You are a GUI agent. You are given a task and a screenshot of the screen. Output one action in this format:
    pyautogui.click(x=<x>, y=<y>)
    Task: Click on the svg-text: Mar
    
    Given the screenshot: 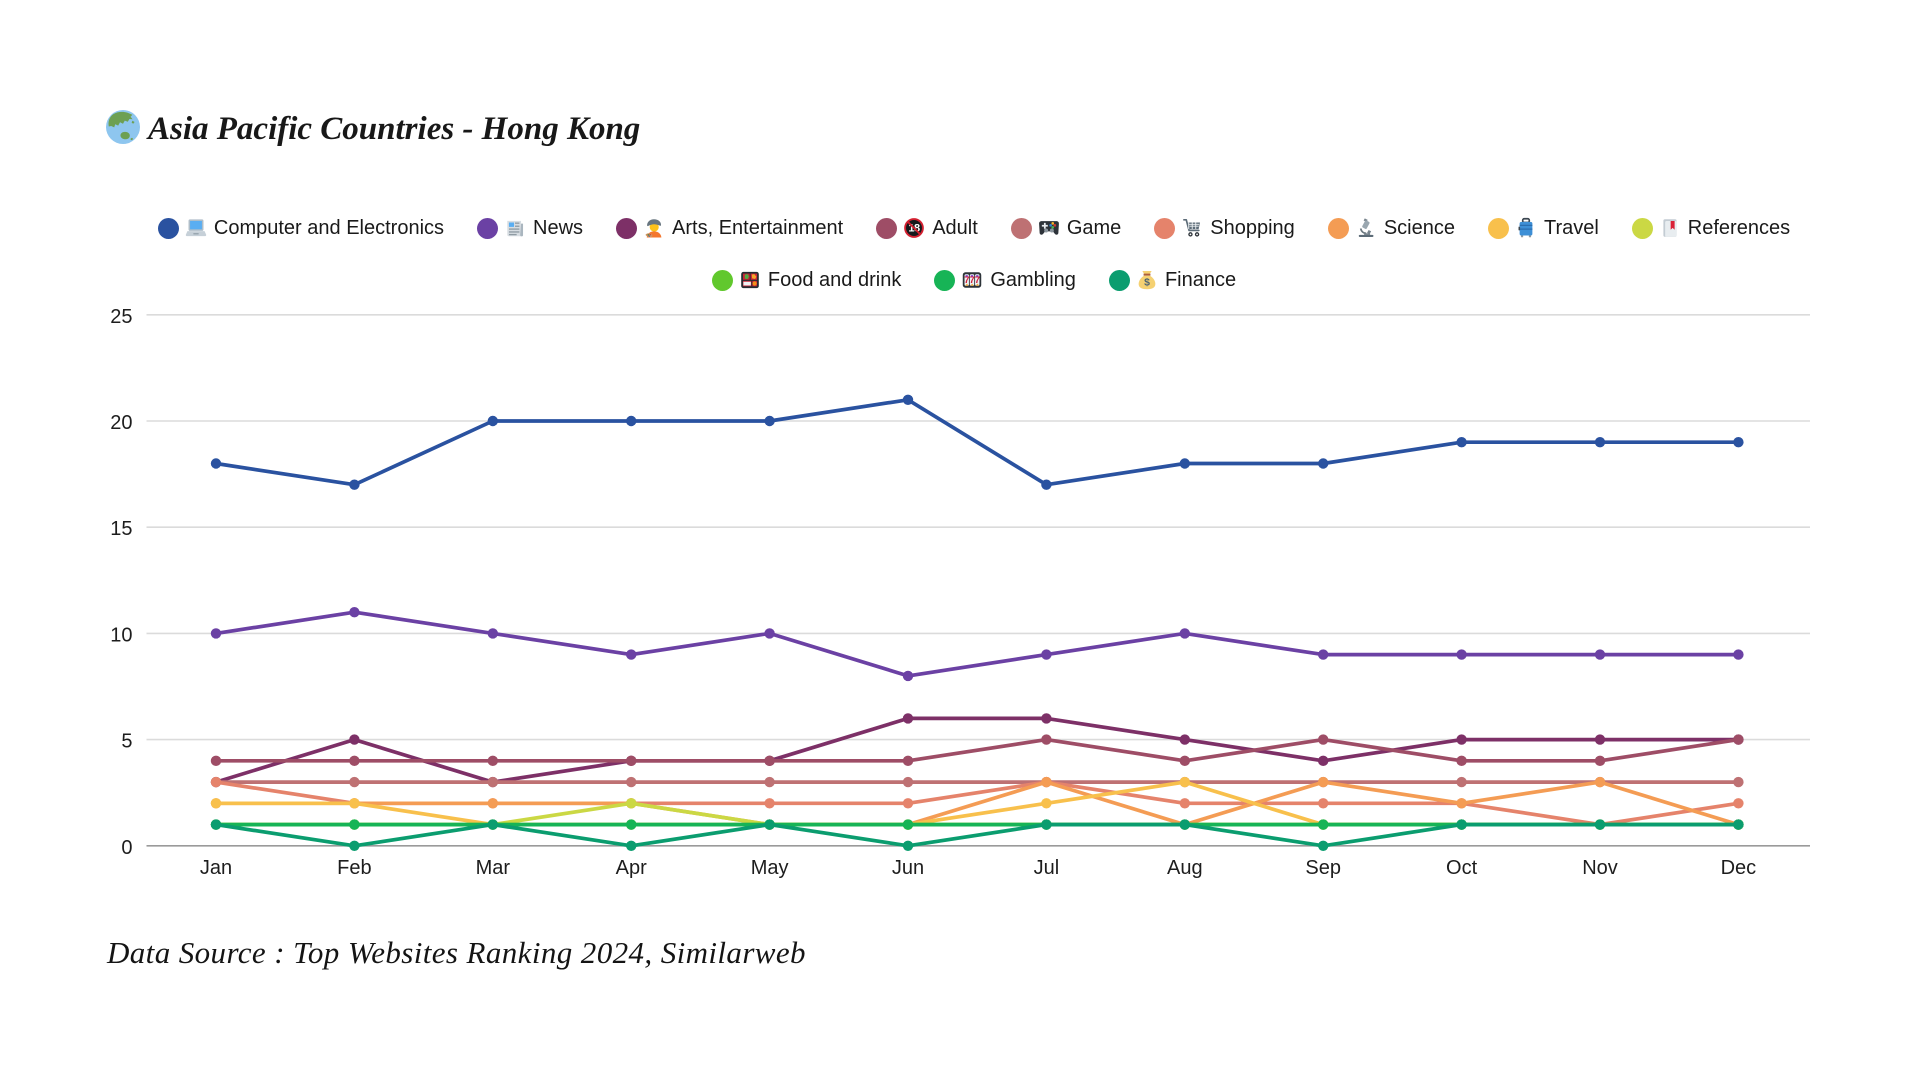 What is the action you would take?
    pyautogui.click(x=493, y=868)
    